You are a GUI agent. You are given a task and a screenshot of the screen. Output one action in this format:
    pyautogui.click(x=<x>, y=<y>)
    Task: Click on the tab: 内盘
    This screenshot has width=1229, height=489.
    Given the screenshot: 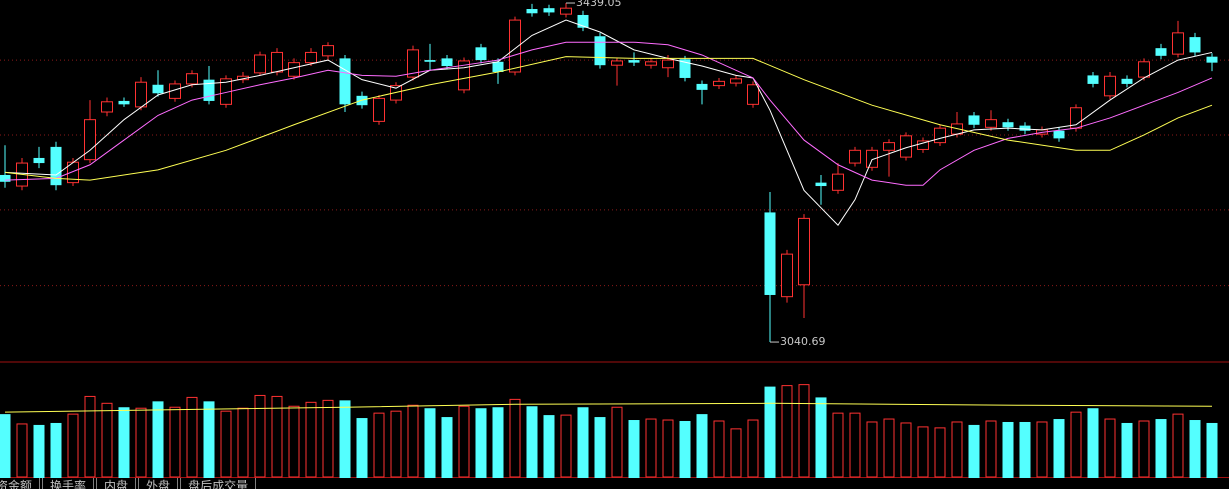 What is the action you would take?
    pyautogui.click(x=116, y=483)
    